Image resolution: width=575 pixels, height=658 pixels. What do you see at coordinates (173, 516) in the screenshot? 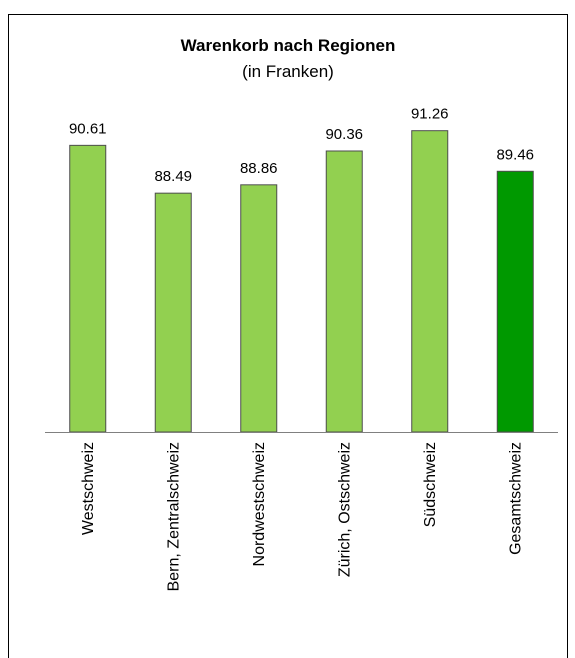
I see `x-tick-label: Bern, Zentralschweiz` at bounding box center [173, 516].